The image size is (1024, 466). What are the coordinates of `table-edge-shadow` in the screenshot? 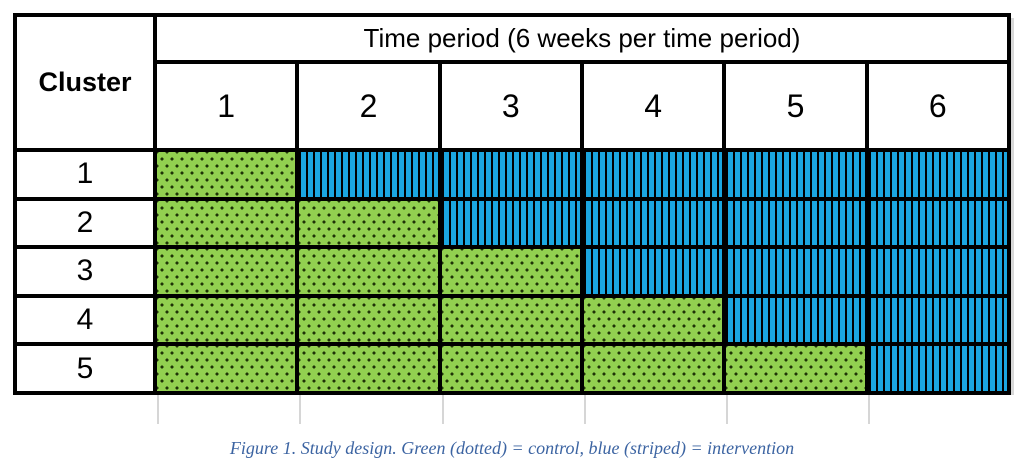 It's located at (1012, 206).